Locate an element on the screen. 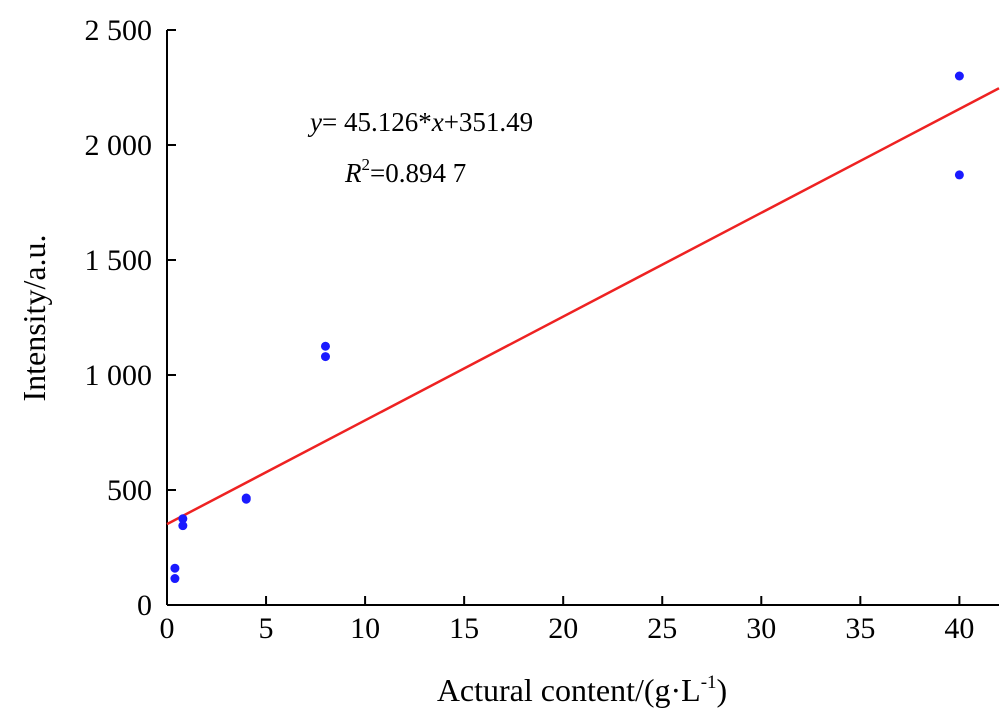 This screenshot has height=717, width=1000. x-tick-label: 40 is located at coordinates (959, 628).